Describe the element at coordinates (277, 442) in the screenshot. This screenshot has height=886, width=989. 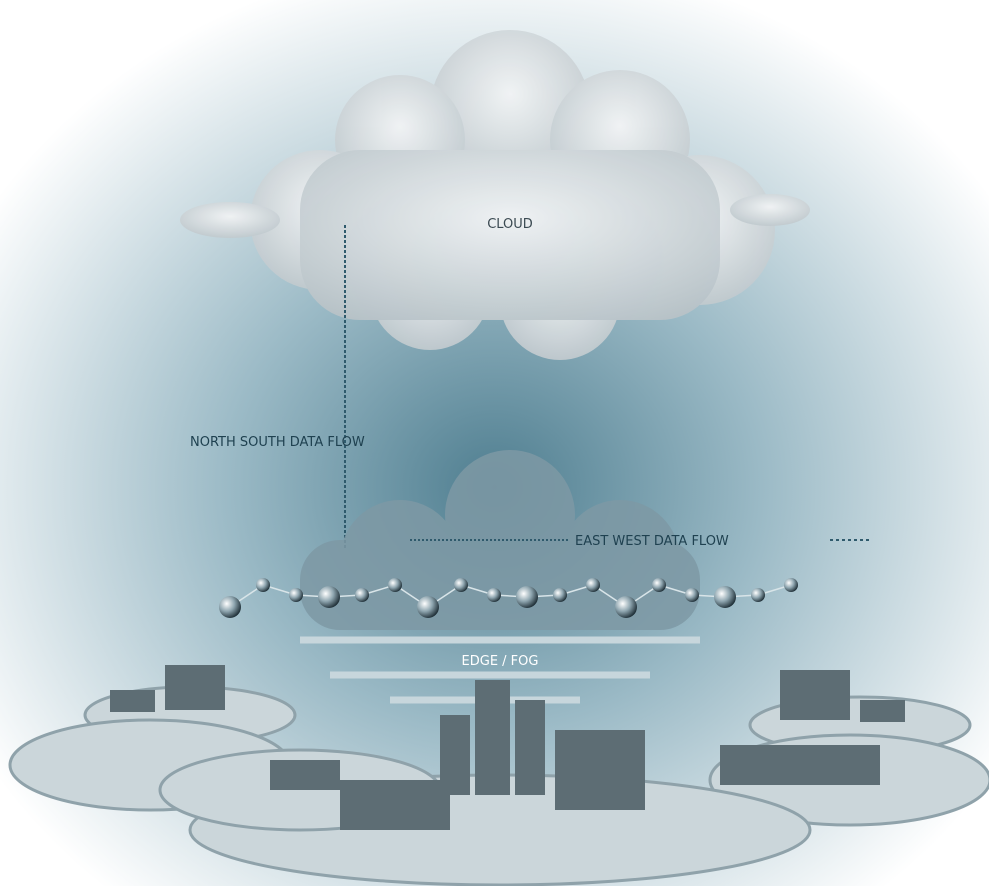
I see `north-south-label: NORTH SOUTH DATA FLOW` at that location.